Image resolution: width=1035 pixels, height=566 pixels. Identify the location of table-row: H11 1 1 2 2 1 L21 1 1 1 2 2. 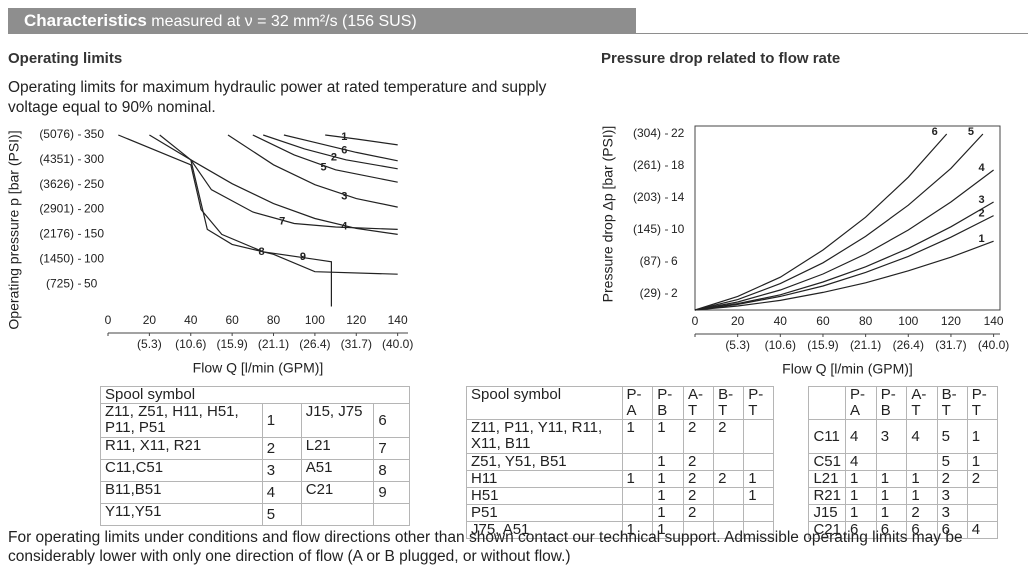
(732, 479).